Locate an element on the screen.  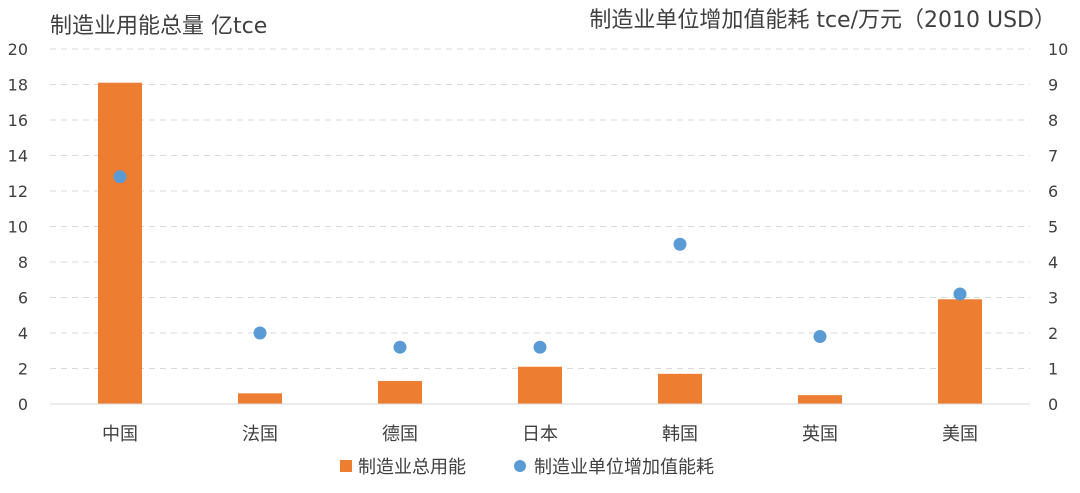
left-y-tick-label: 2 is located at coordinates (23, 369).